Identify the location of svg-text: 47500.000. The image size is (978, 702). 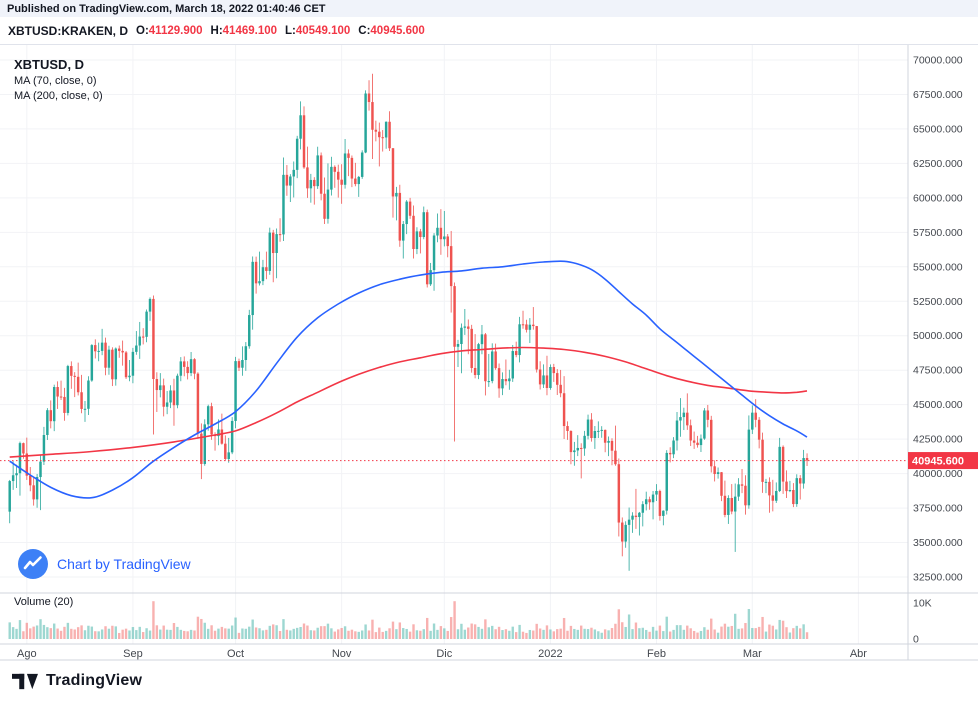
(938, 371).